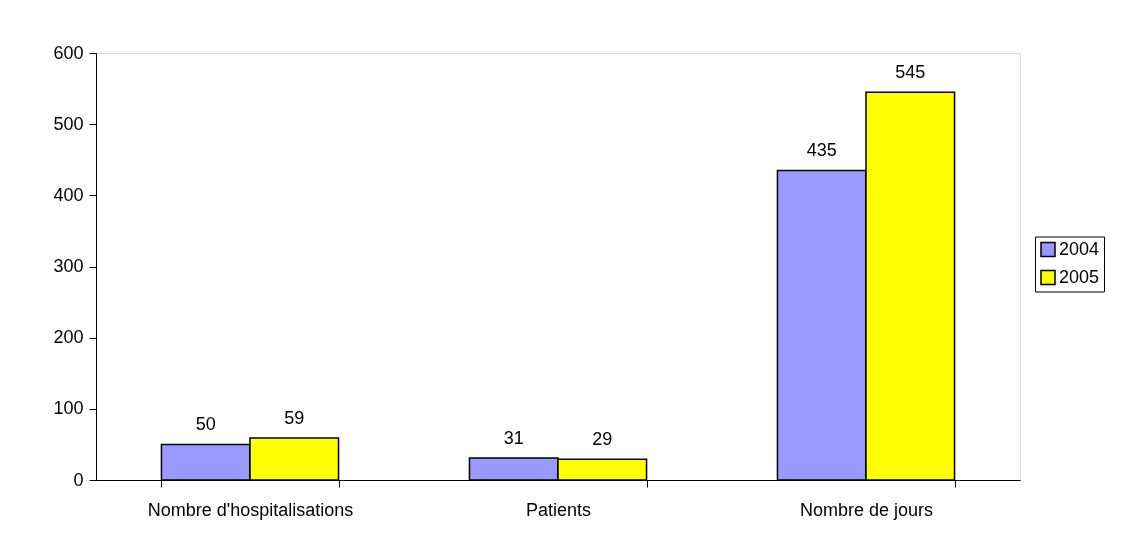 Image resolution: width=1142 pixels, height=551 pixels. What do you see at coordinates (68, 123) in the screenshot?
I see `y-tick-label: 500` at bounding box center [68, 123].